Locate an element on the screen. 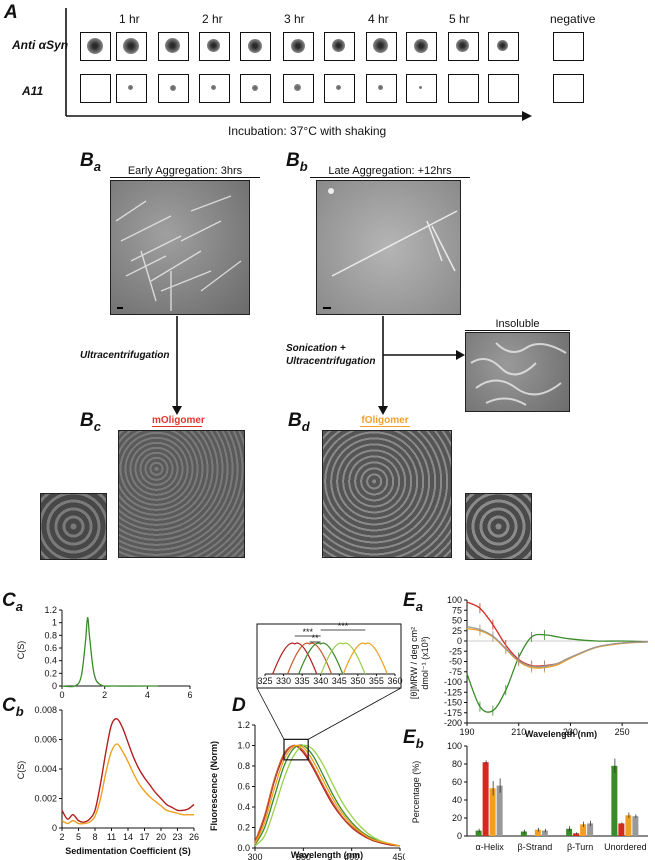 Image resolution: width=655 pixels, height=860 pixels. eb-y-tick-label: 80 is located at coordinates (457, 764).